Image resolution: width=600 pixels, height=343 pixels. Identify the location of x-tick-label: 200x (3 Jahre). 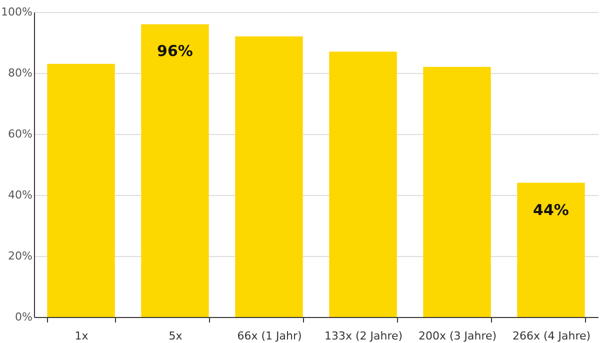
(457, 336).